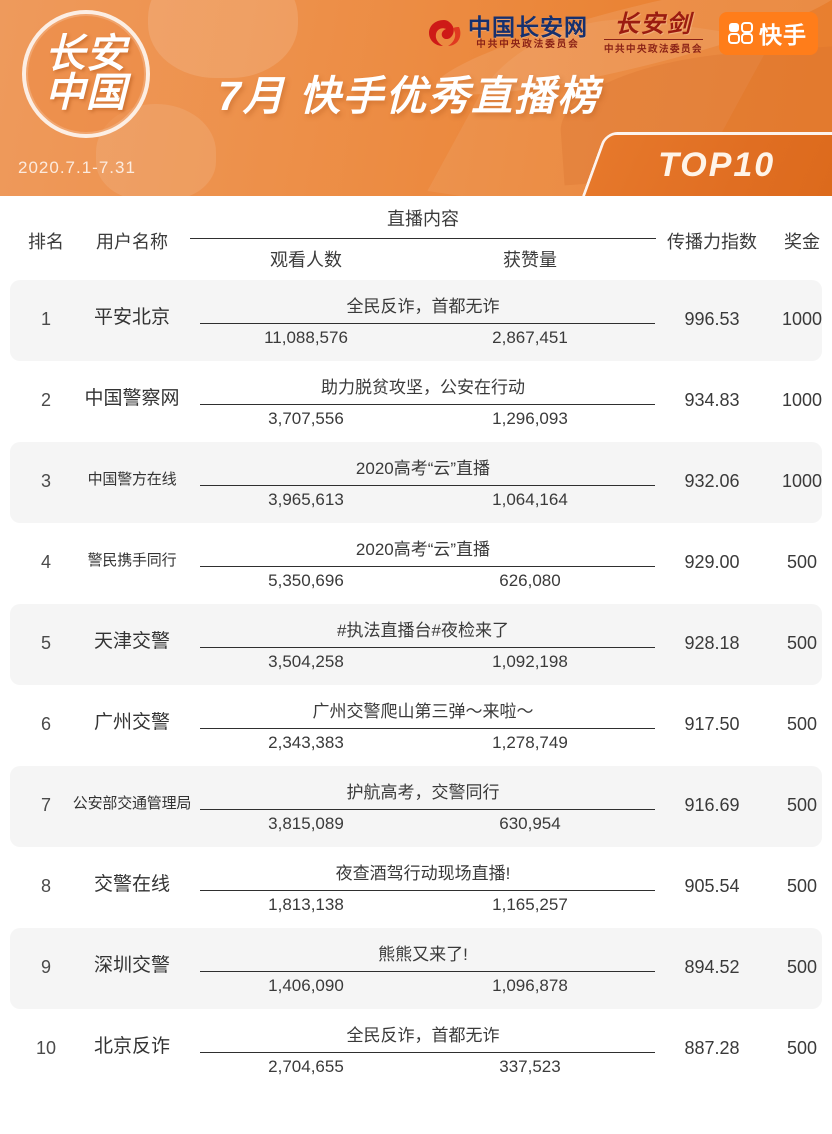  I want to click on badge-text: 长安 中国, so click(86, 74).